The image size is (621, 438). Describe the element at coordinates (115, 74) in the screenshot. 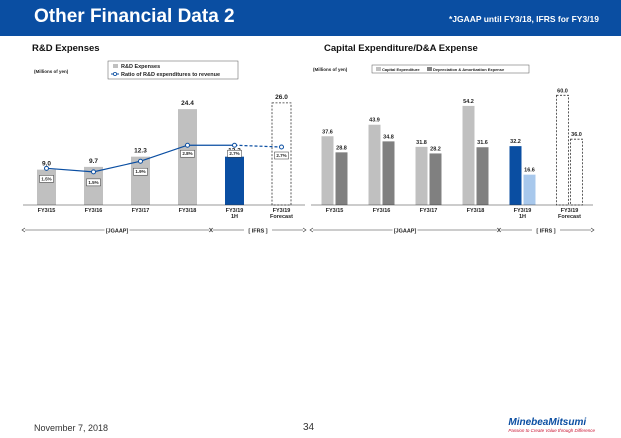

I see `rd-legend-marker` at that location.